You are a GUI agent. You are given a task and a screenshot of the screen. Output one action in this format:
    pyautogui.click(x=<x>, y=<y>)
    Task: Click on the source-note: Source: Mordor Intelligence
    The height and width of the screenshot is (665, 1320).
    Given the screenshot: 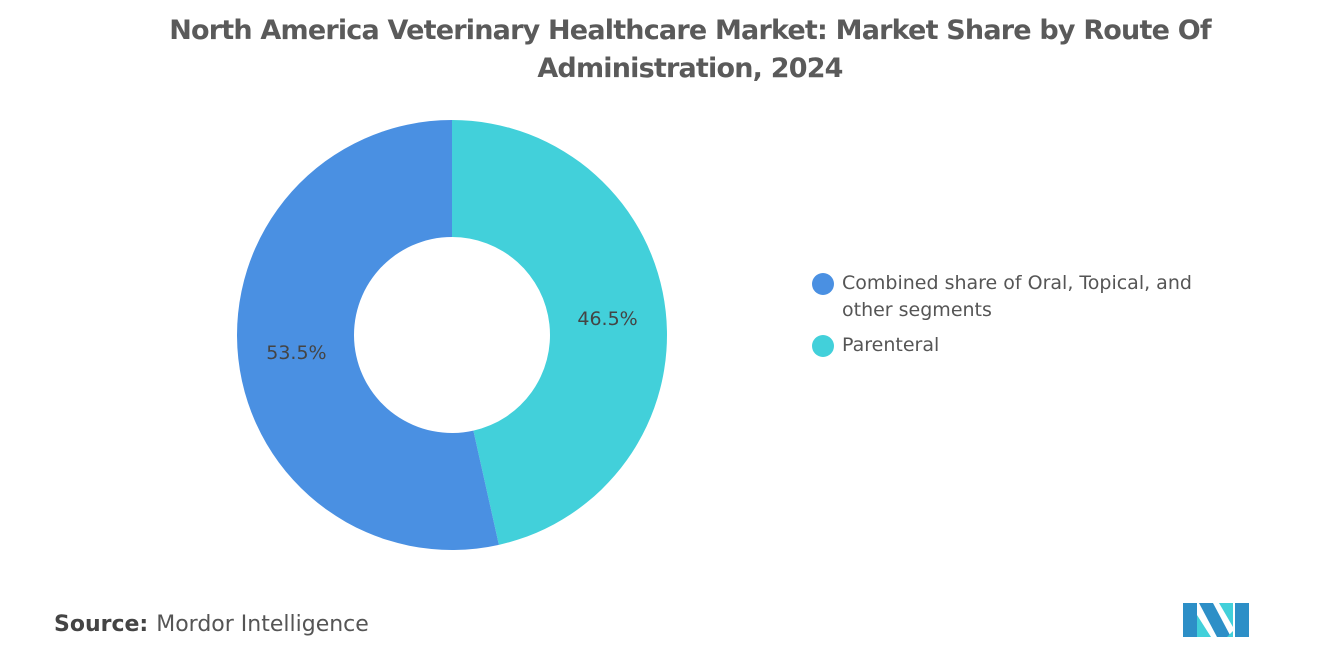 What is the action you would take?
    pyautogui.click(x=211, y=624)
    